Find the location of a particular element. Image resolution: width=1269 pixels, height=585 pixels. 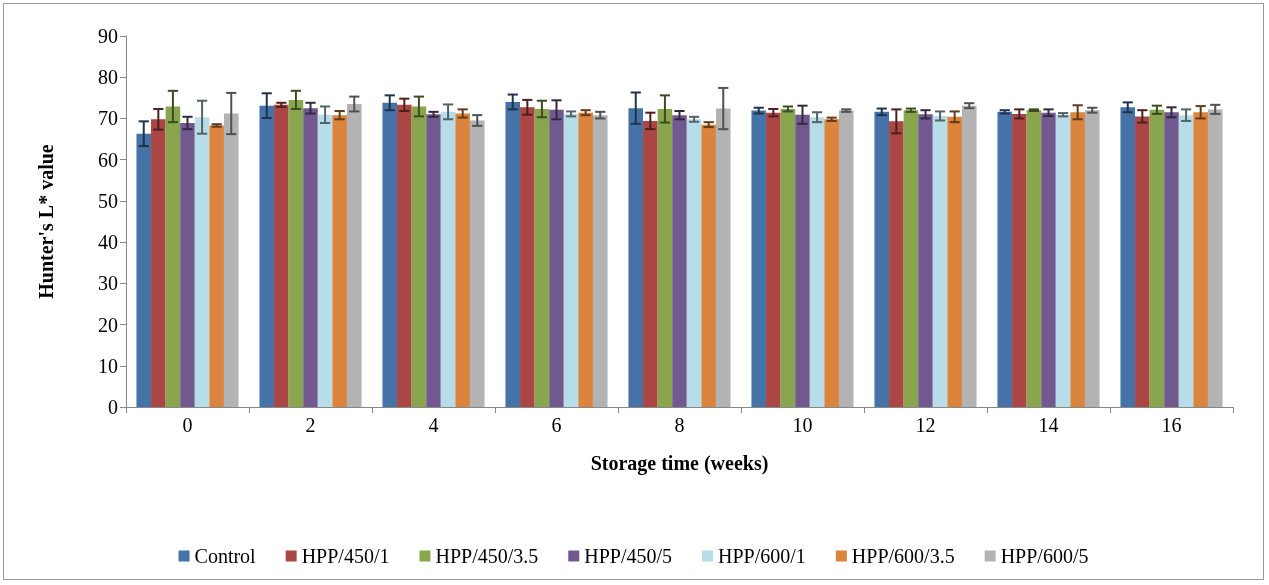

x-tick-label: 8 is located at coordinates (679, 425).